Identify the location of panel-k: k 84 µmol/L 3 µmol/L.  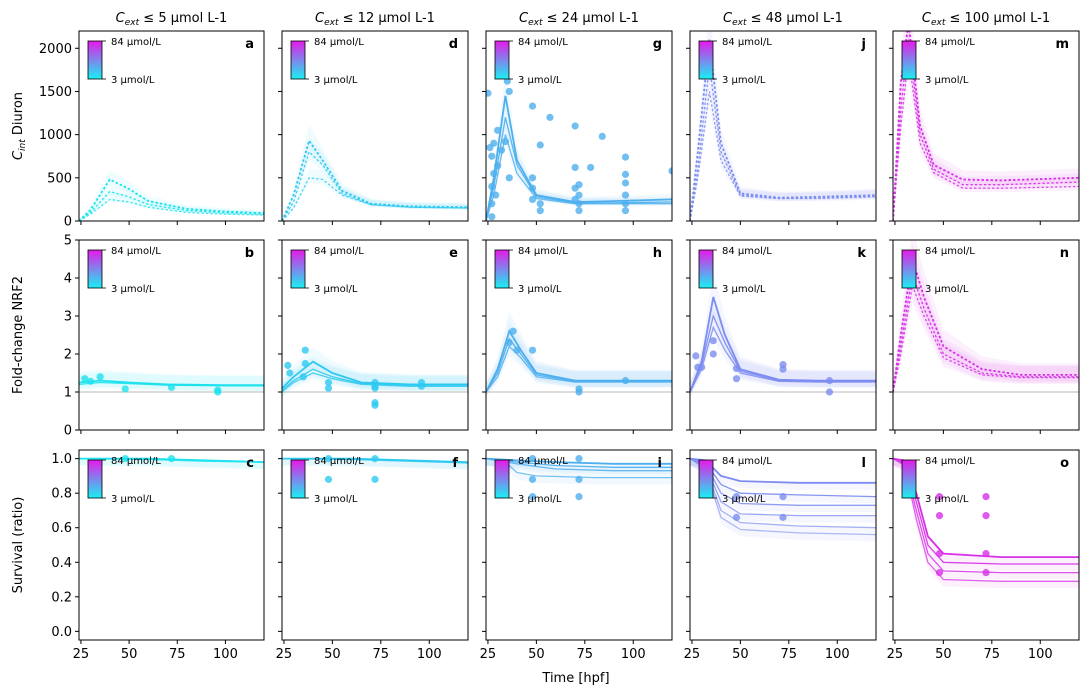
(781, 336).